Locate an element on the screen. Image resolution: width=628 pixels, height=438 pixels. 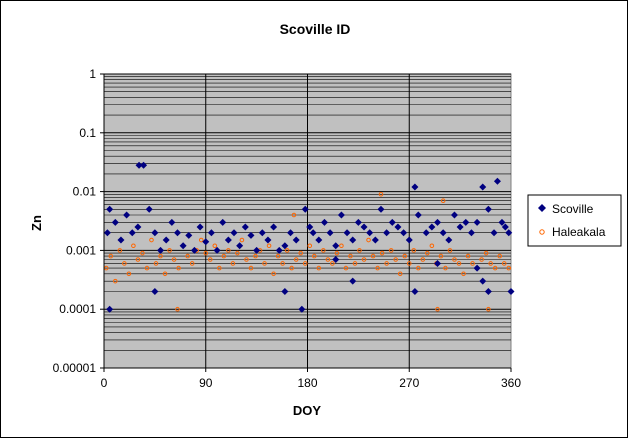
y-tick-label: 0.0001 is located at coordinates (77, 309).